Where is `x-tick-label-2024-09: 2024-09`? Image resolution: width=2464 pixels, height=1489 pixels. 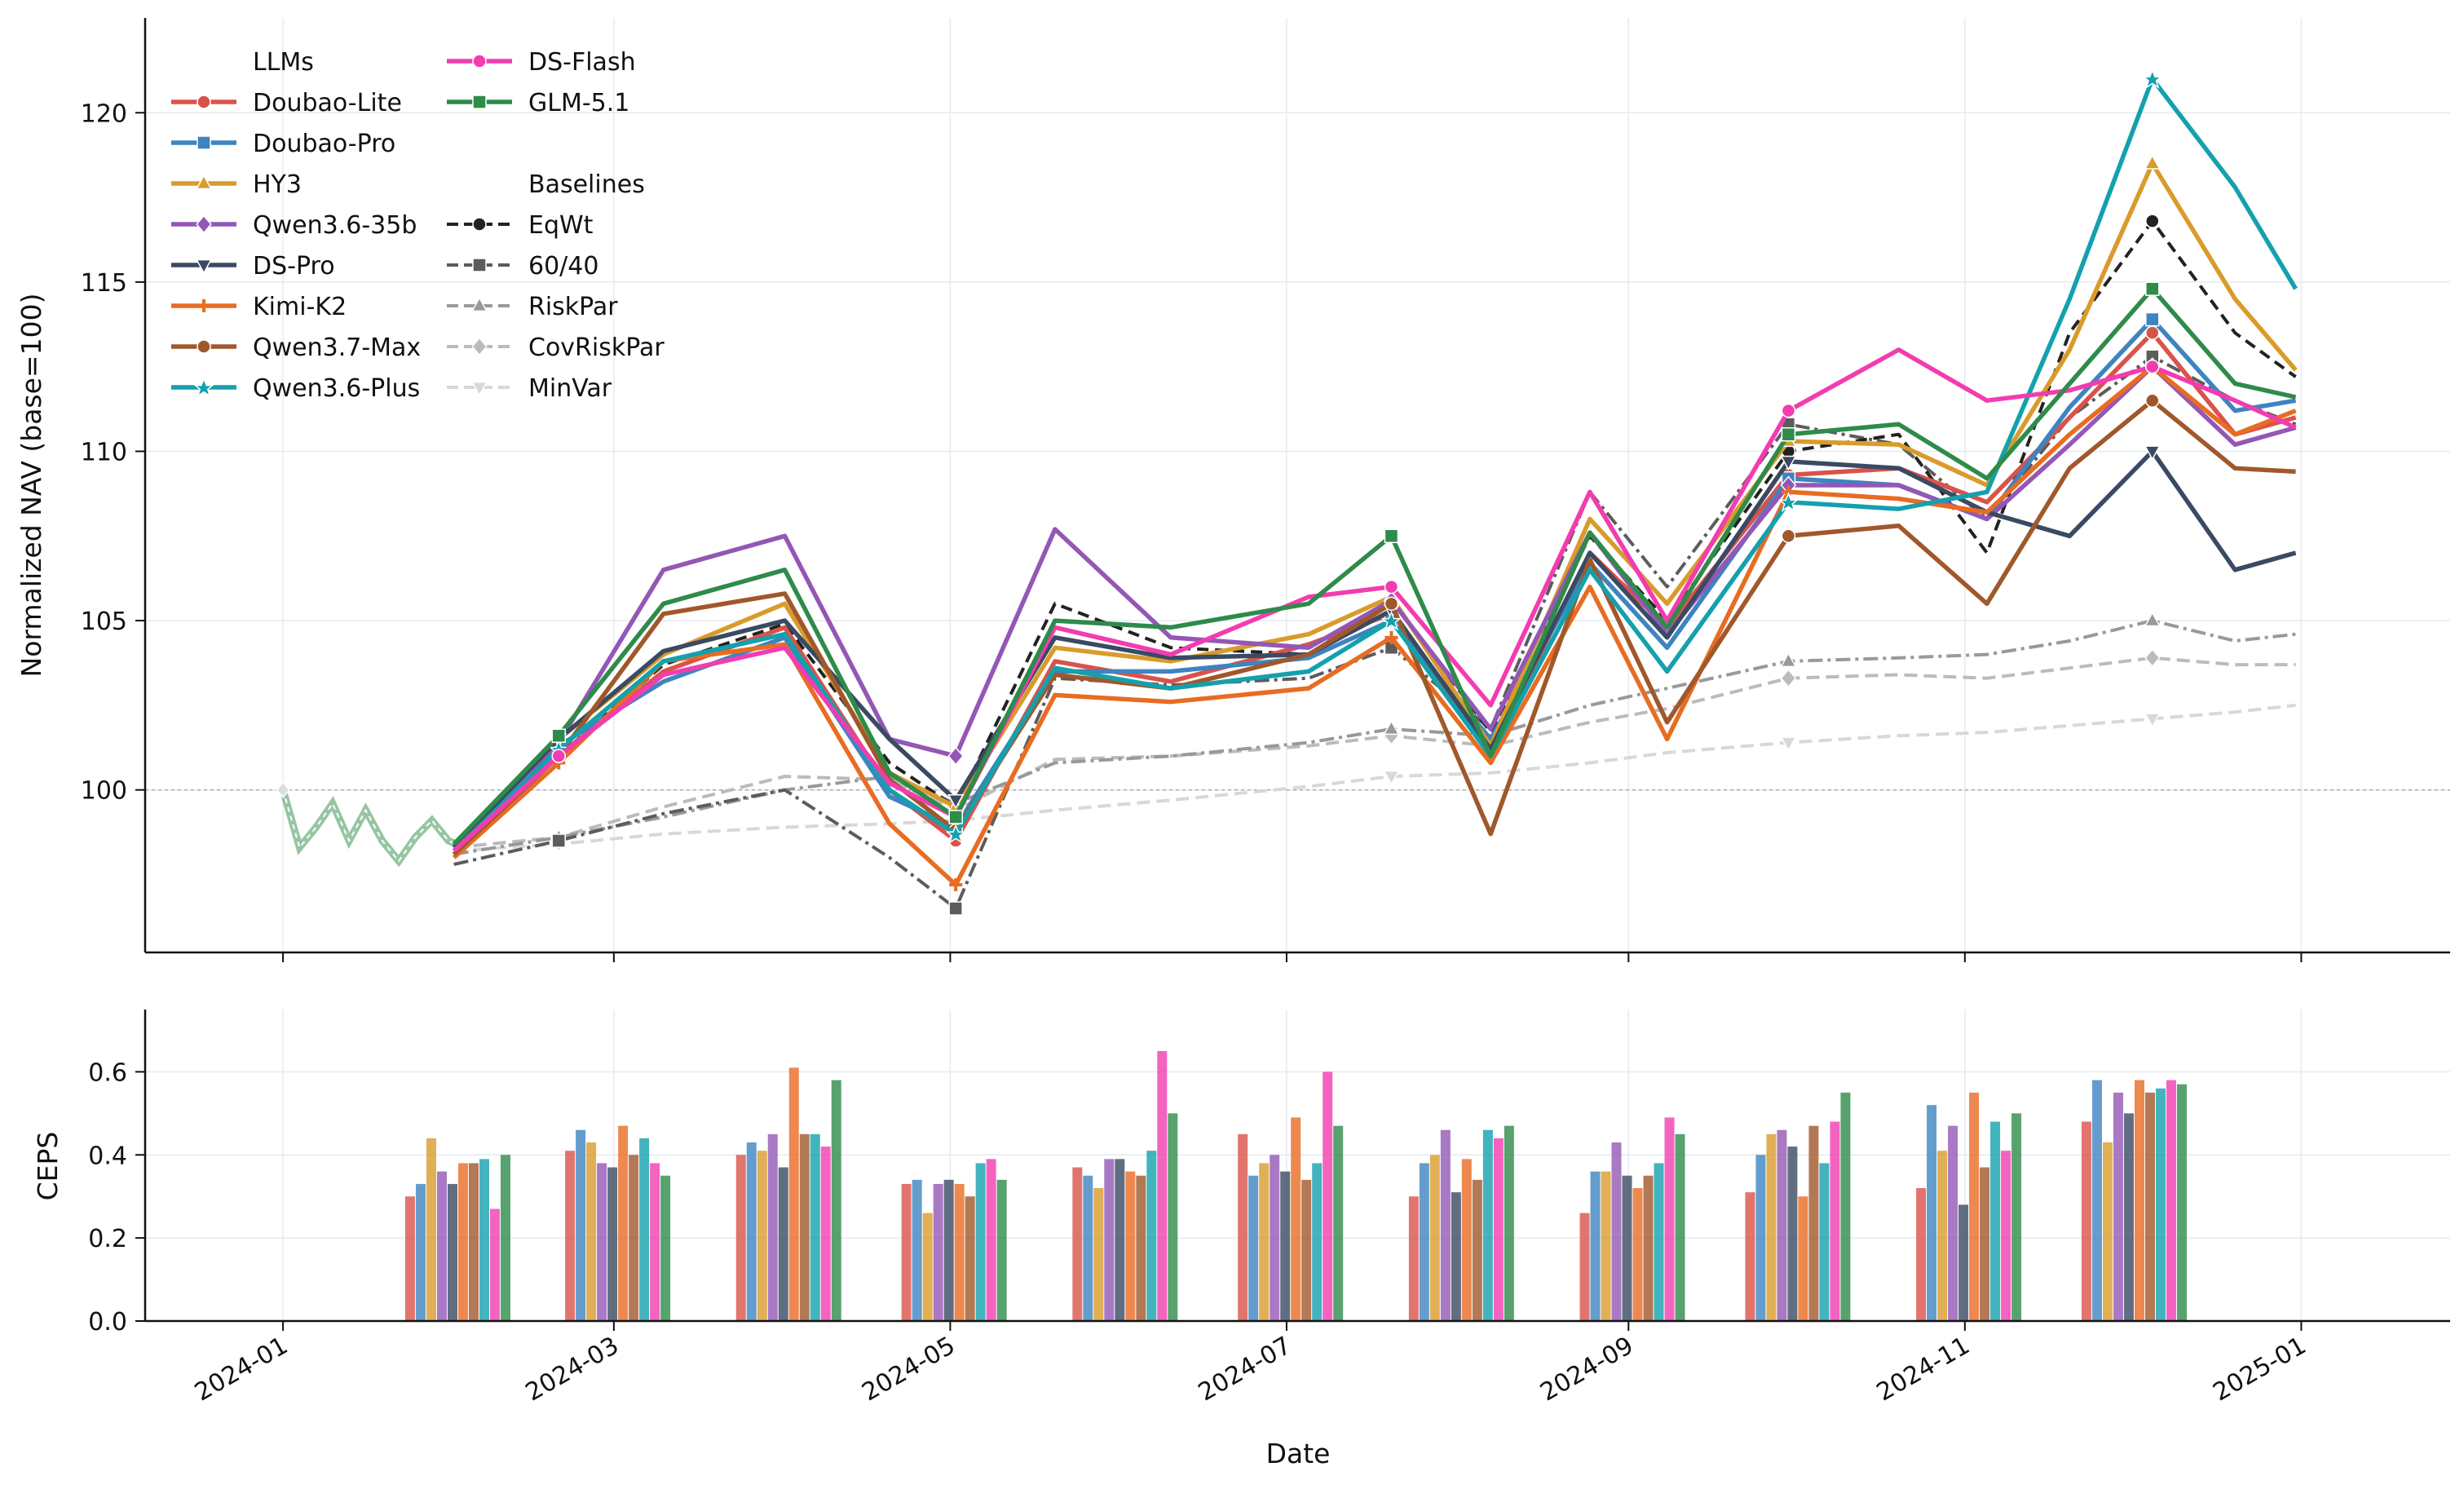 x-tick-label-2024-09: 2024-09 is located at coordinates (1586, 1369).